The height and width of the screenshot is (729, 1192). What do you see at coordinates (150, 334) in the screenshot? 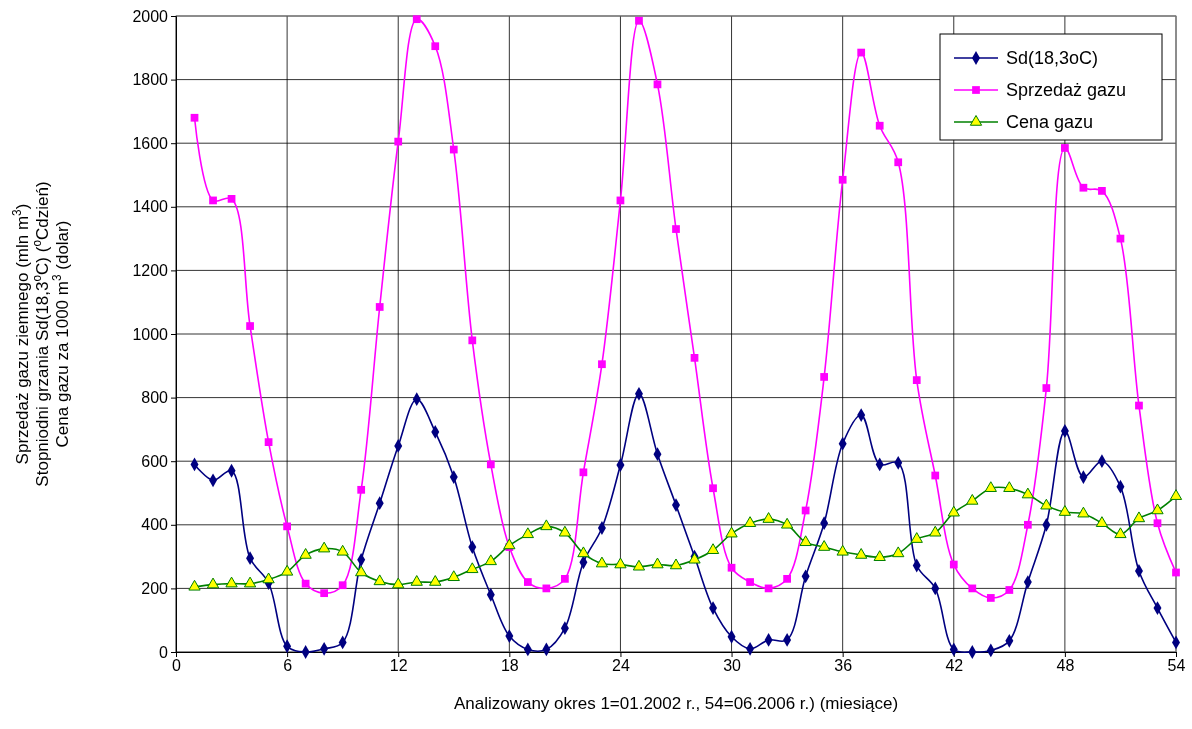
I see `y-tick-label: 1000` at bounding box center [150, 334].